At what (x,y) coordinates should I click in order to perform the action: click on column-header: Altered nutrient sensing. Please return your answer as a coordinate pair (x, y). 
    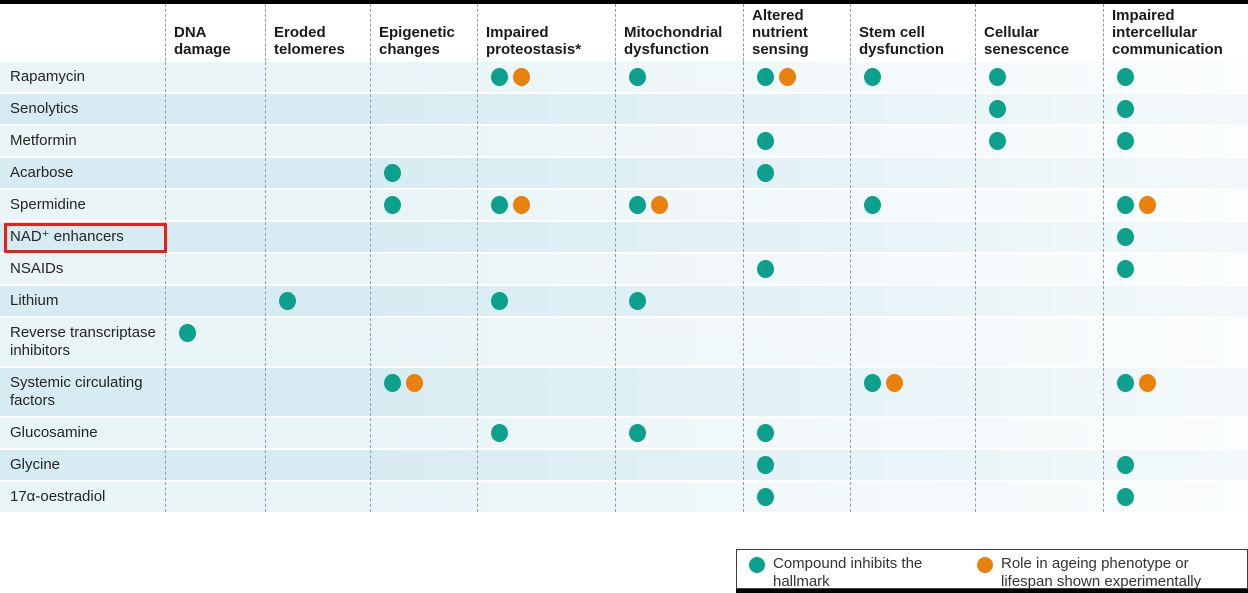
    Looking at the image, I should click on (796, 35).